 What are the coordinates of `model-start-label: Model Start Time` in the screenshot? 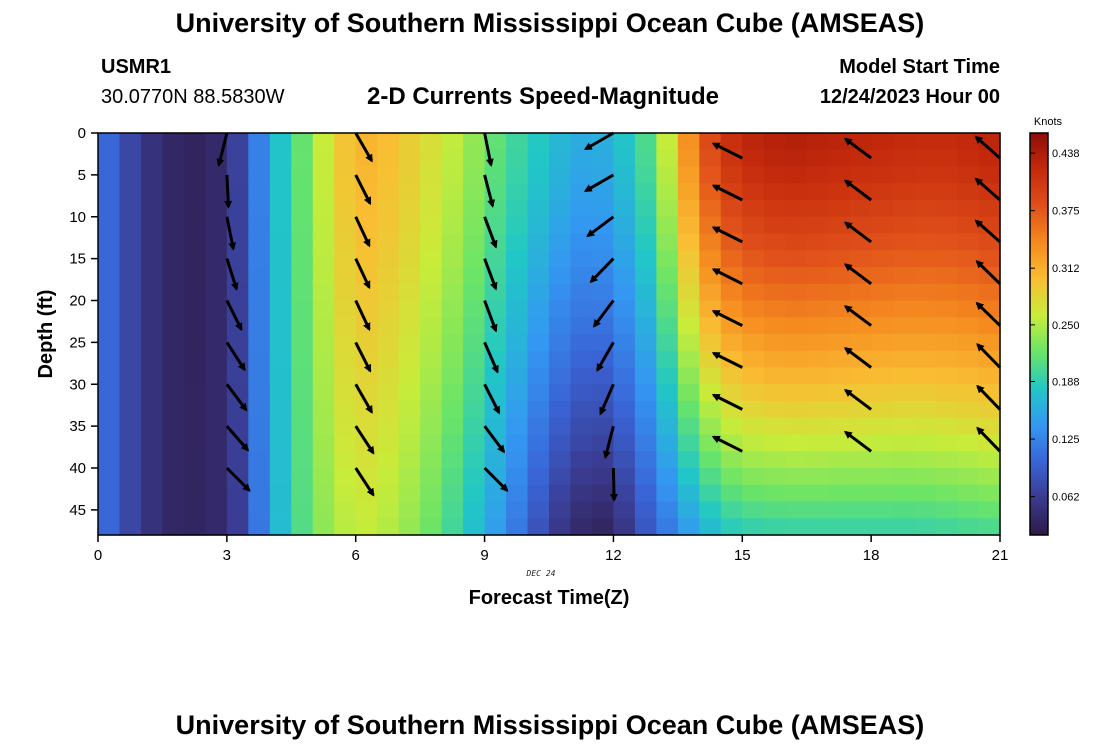 It's located at (919, 67).